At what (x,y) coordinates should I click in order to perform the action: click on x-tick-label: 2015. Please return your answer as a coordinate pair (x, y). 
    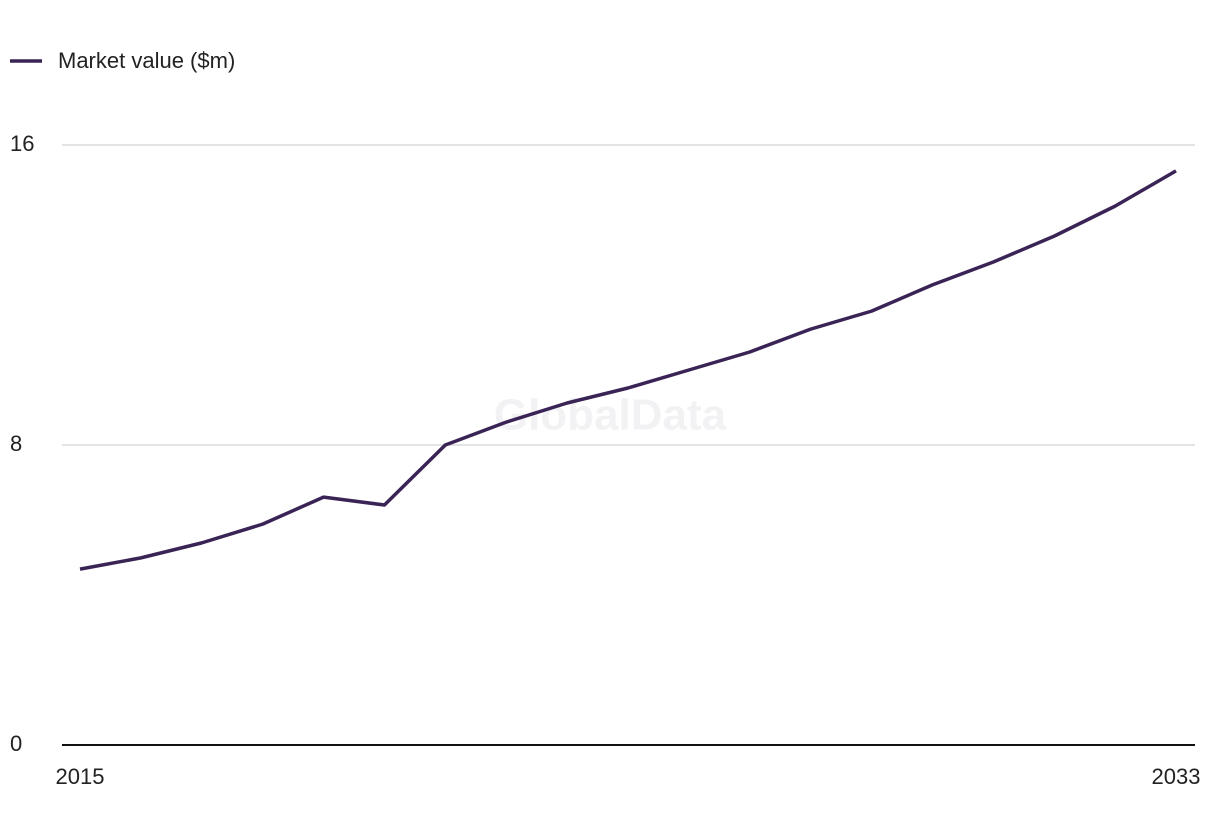
    Looking at the image, I should click on (80, 776).